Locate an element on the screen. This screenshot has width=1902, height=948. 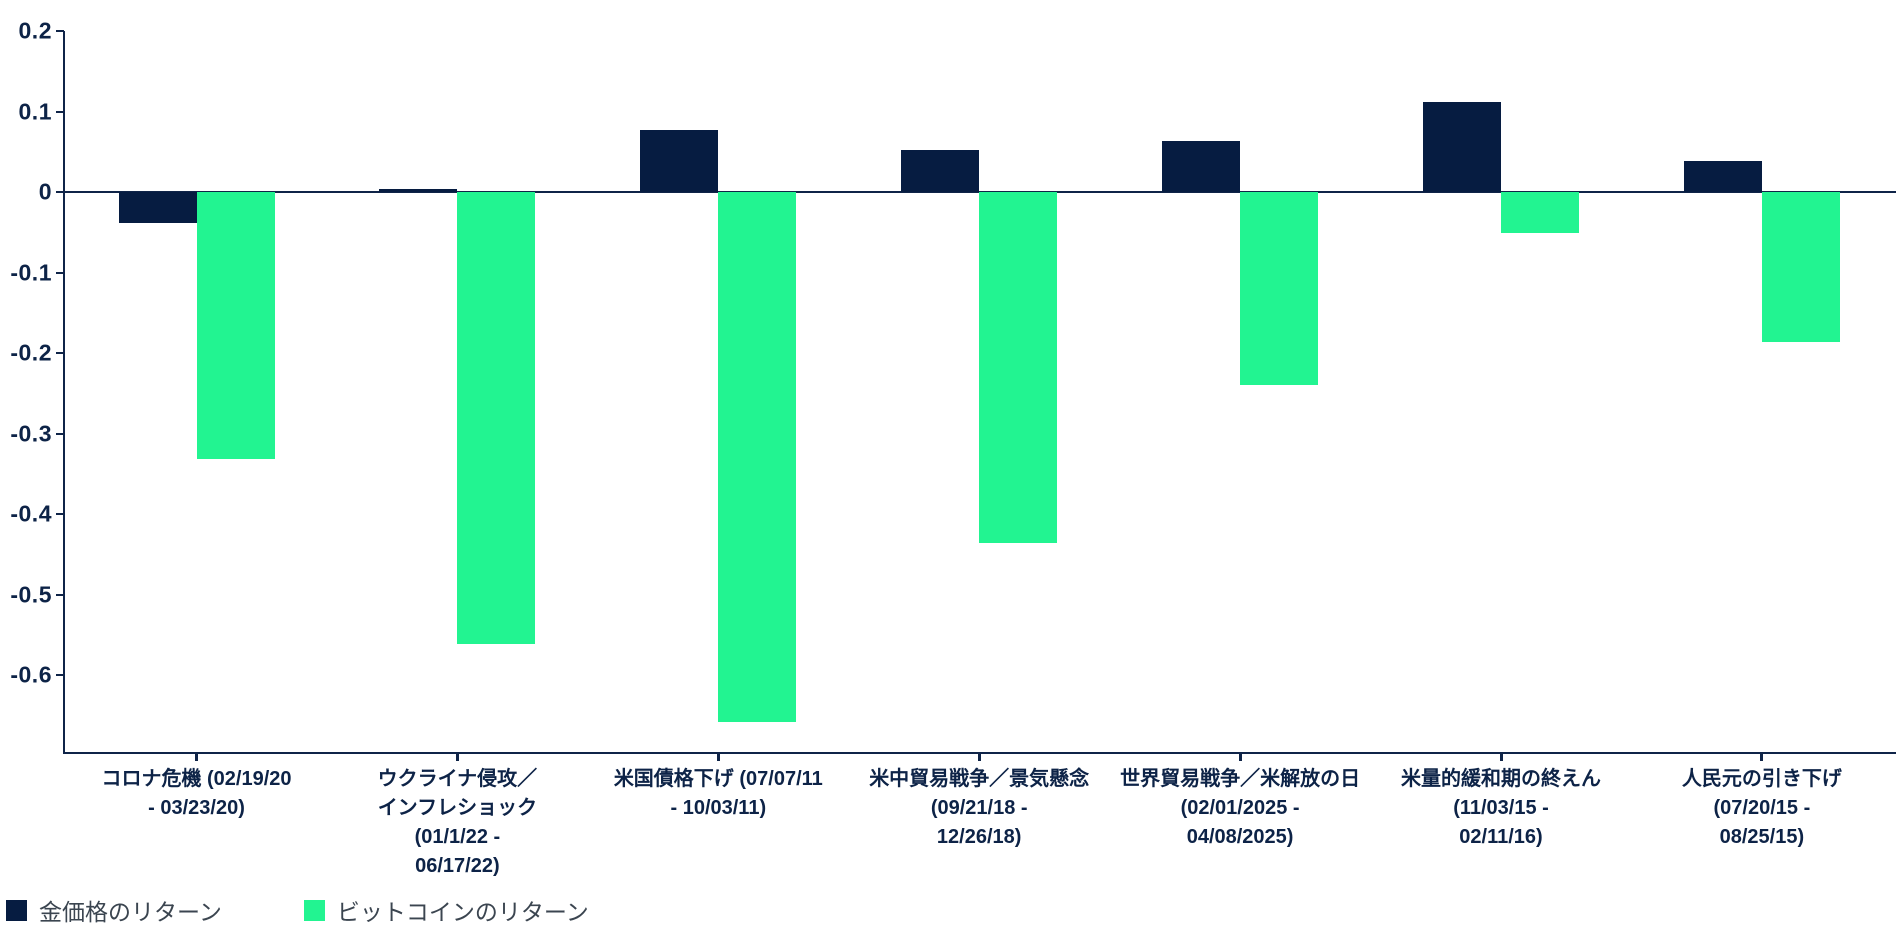
y-tick-label: 0.2 is located at coordinates (35, 30).